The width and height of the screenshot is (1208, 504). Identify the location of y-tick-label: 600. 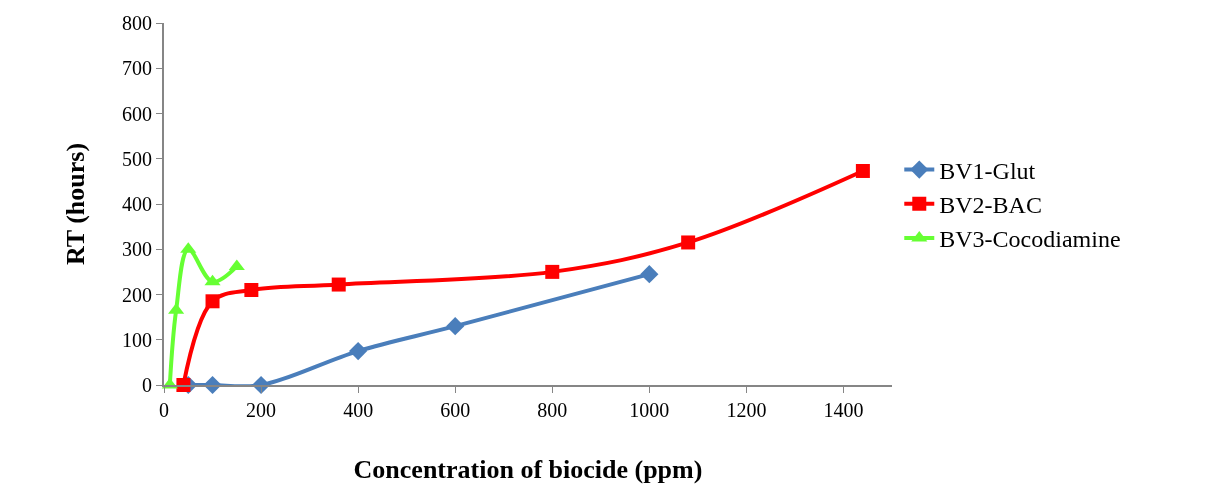
(137, 113).